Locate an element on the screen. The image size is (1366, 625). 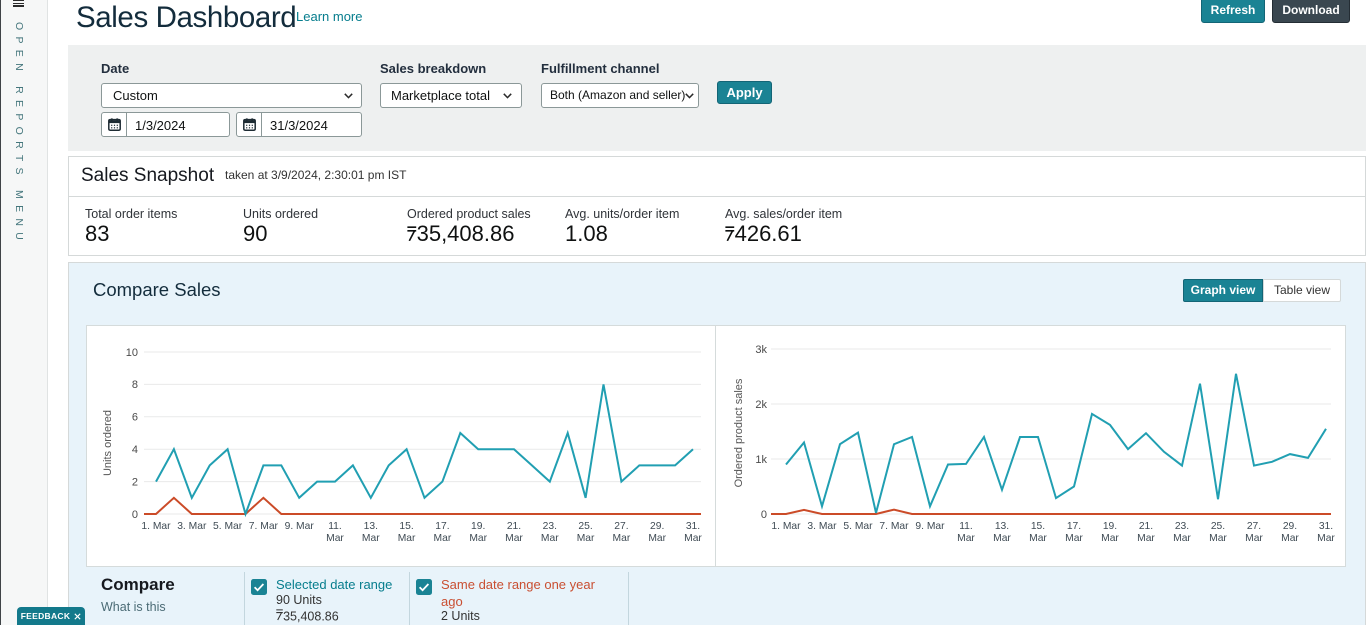
svg-text: 3k is located at coordinates (761, 350).